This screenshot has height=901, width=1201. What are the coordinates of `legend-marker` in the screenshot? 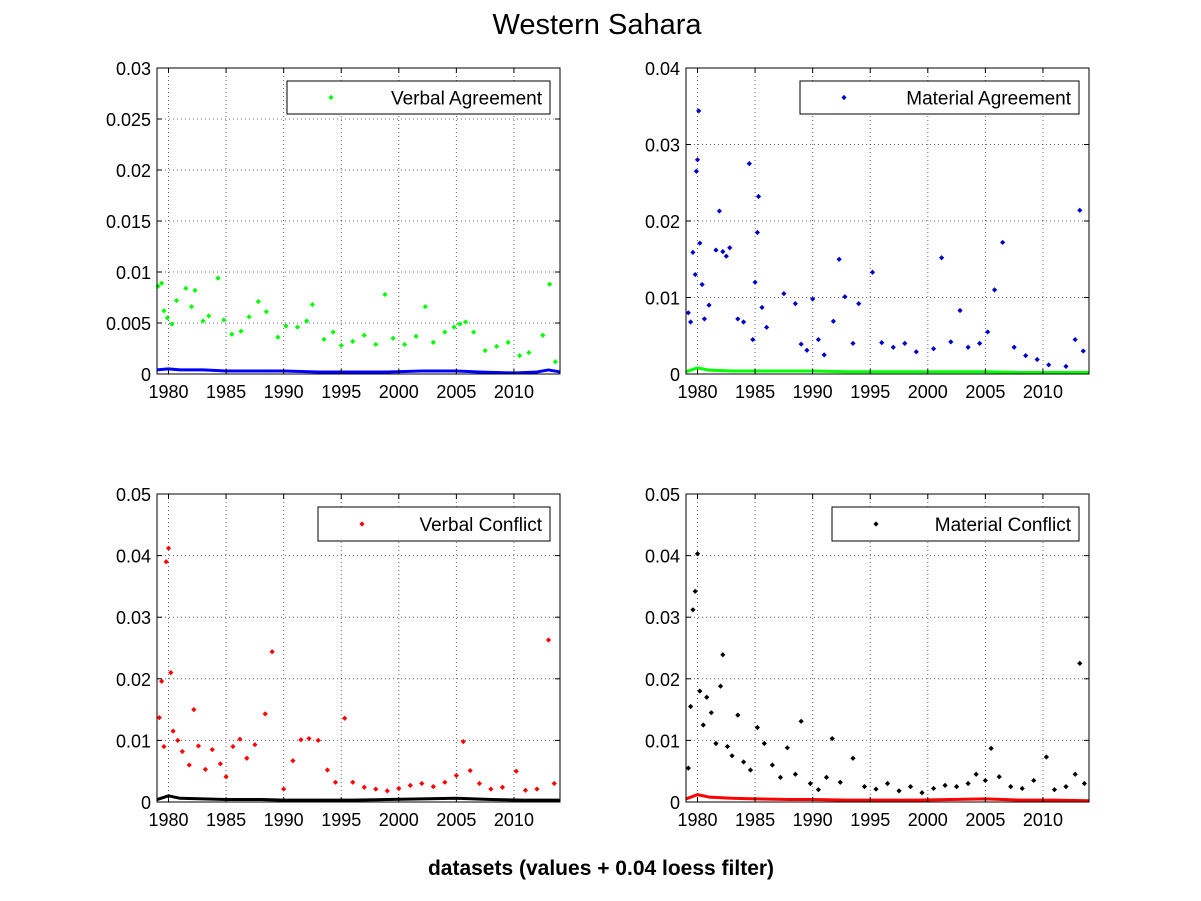 It's located at (362, 524).